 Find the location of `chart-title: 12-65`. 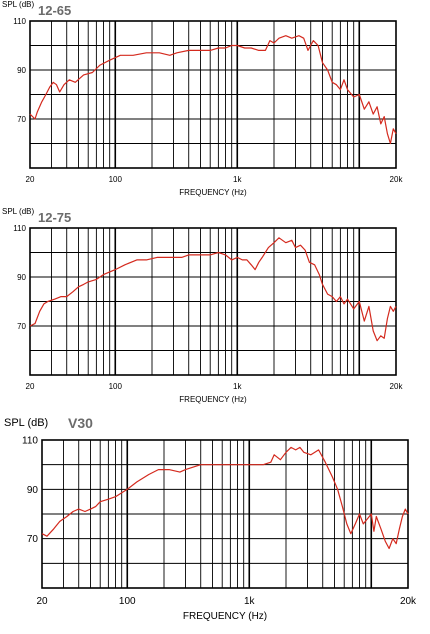

chart-title: 12-65 is located at coordinates (54, 10).